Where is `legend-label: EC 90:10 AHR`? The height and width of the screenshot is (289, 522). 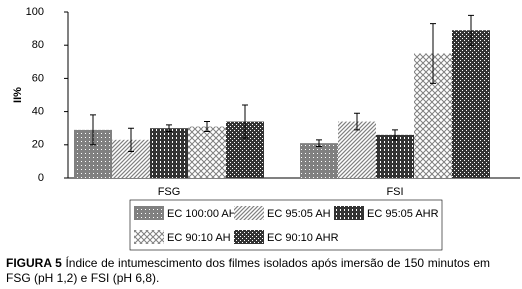 legend-label: EC 90:10 AHR is located at coordinates (303, 238).